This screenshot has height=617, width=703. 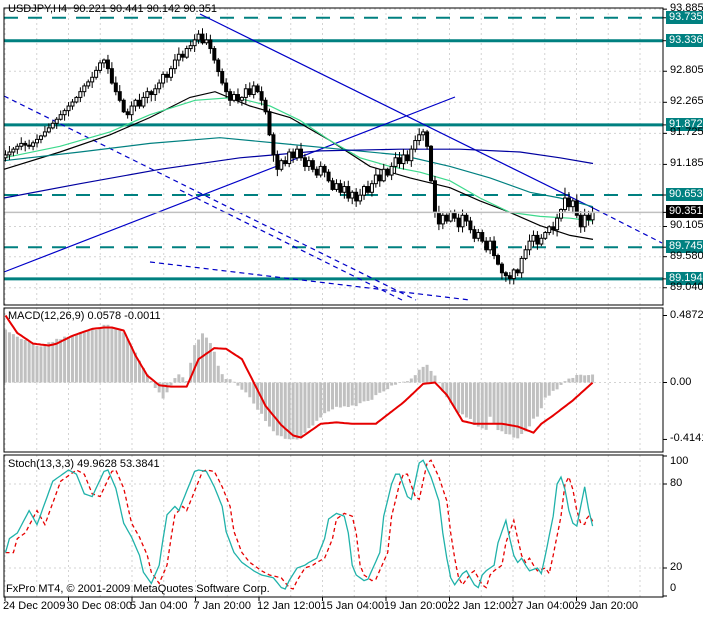 I want to click on ma-navy, so click(x=298, y=173).